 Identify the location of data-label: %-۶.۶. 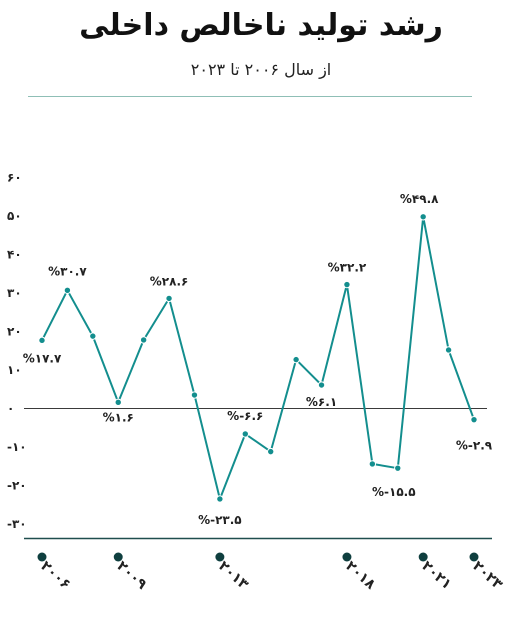
(245, 416).